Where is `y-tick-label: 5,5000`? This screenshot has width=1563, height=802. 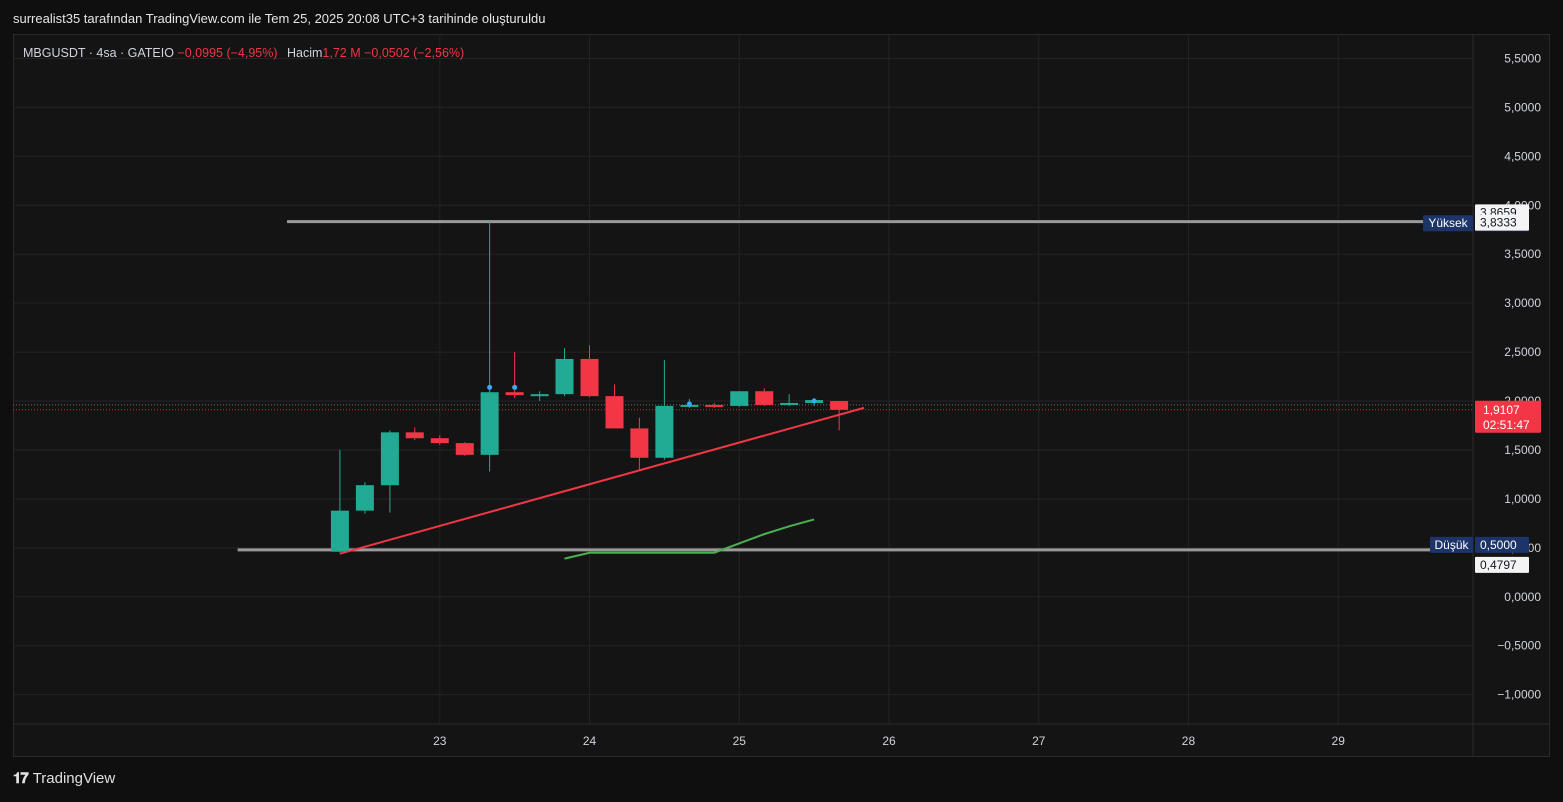 y-tick-label: 5,5000 is located at coordinates (1522, 58).